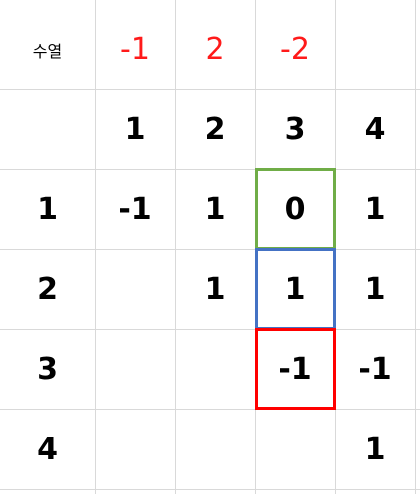  I want to click on table-cell-r3-c3: -1, so click(295, 369).